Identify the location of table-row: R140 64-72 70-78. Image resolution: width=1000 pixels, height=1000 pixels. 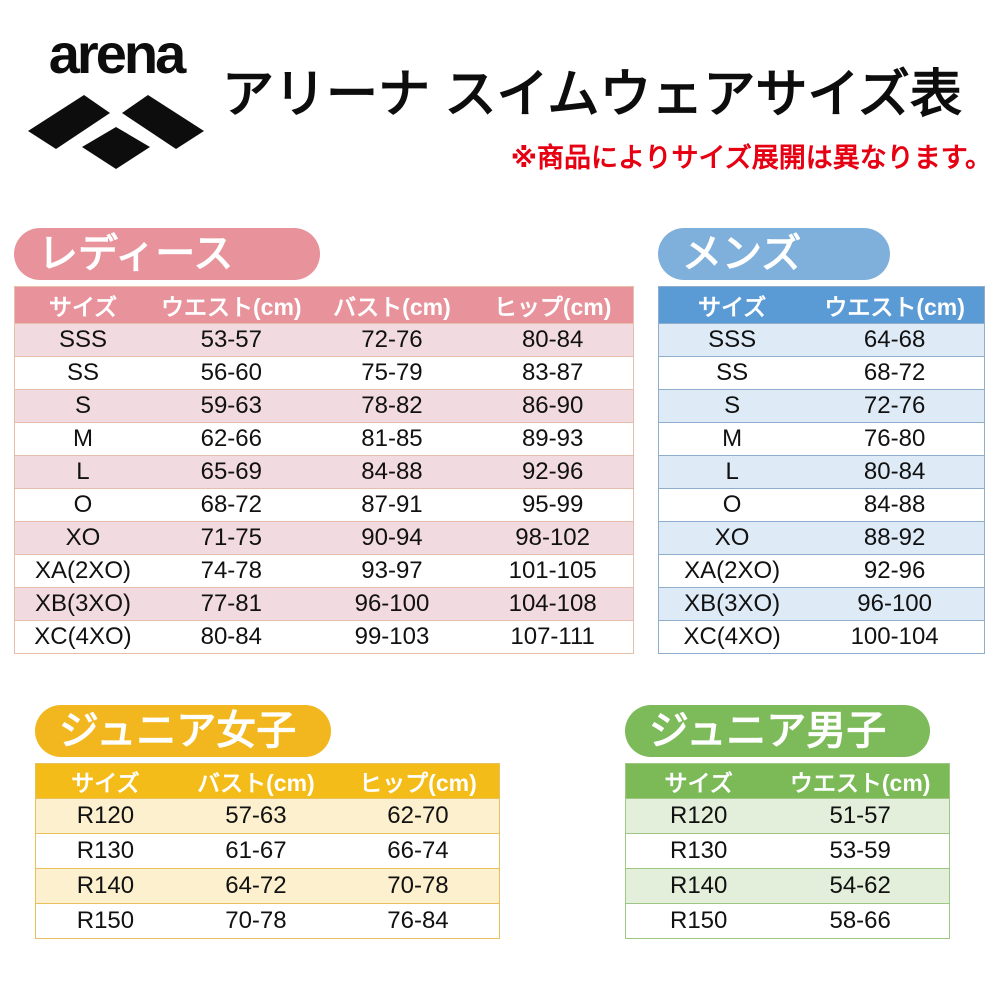
(267, 885).